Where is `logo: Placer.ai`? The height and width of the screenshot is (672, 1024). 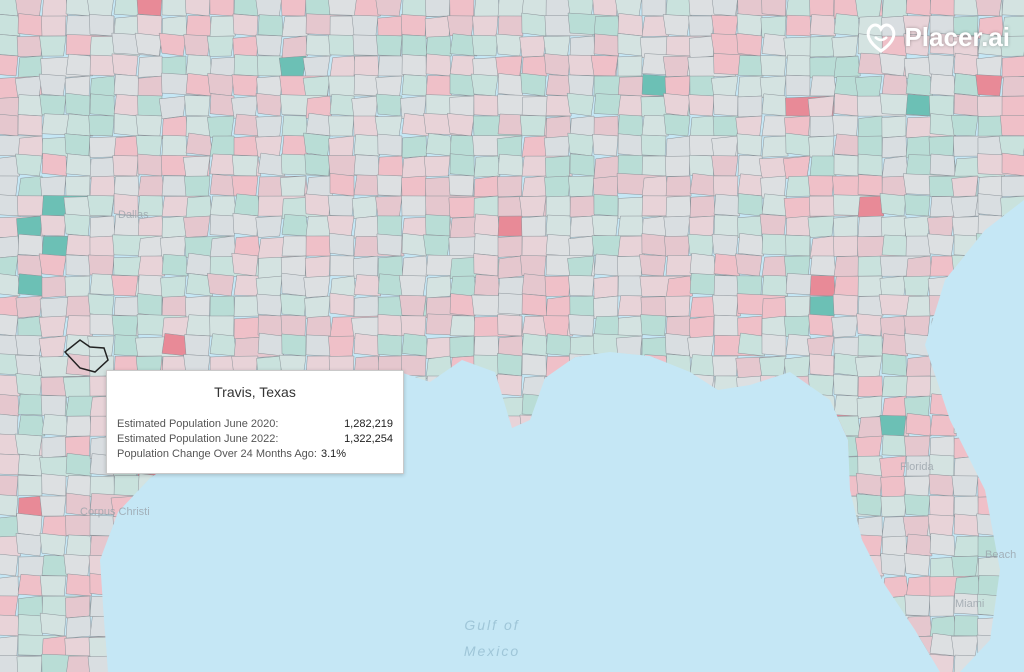 logo: Placer.ai is located at coordinates (937, 37).